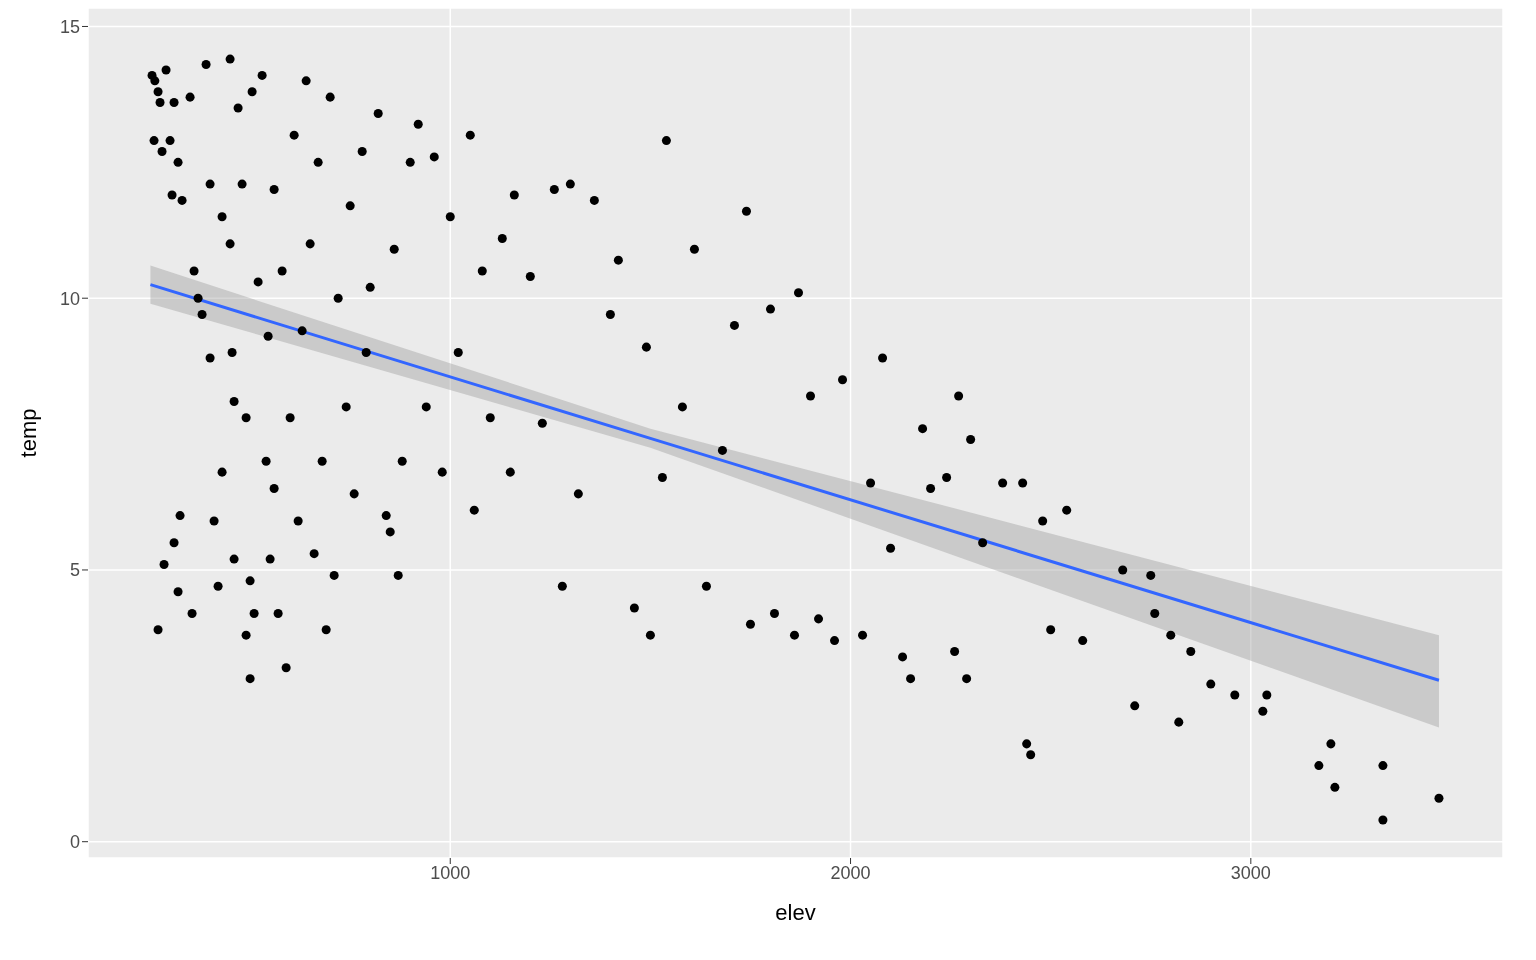 The height and width of the screenshot is (960, 1536). What do you see at coordinates (69, 26) in the screenshot?
I see `y-tick-label: 15` at bounding box center [69, 26].